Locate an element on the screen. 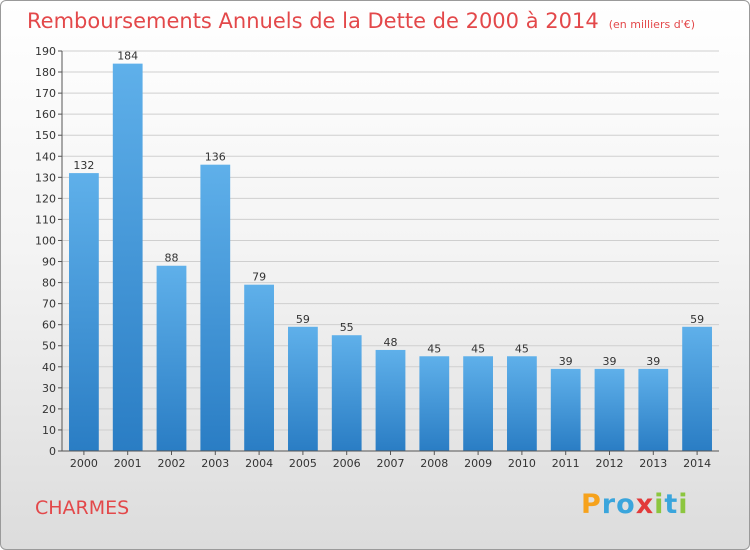 The height and width of the screenshot is (550, 750). y-tick-label: 0 is located at coordinates (52, 451).